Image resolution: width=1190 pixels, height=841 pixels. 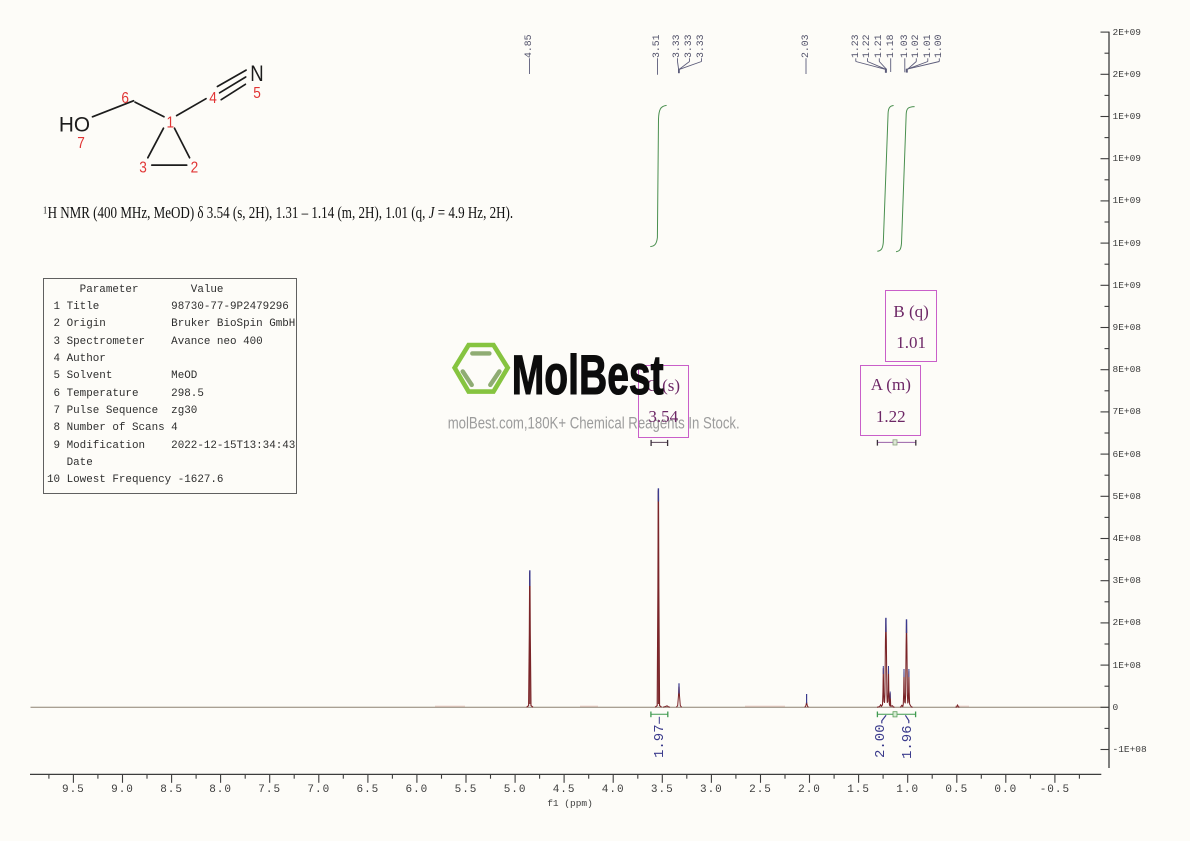 I want to click on svg-text: 3, so click(x=143, y=167).